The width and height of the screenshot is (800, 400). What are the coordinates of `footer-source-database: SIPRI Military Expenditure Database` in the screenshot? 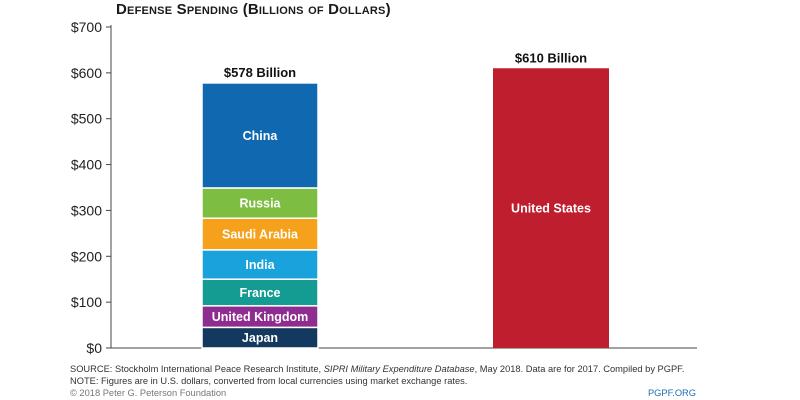 It's located at (399, 369).